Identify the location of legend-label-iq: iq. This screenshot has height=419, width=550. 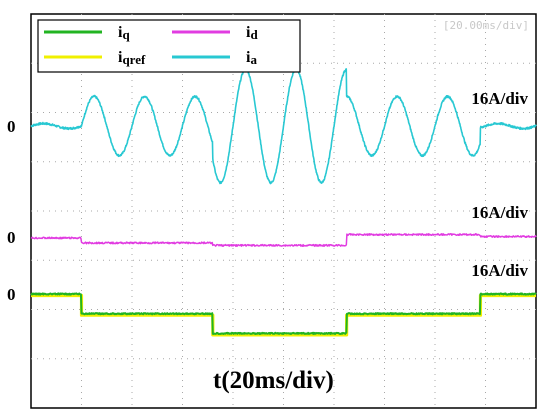
(124, 33).